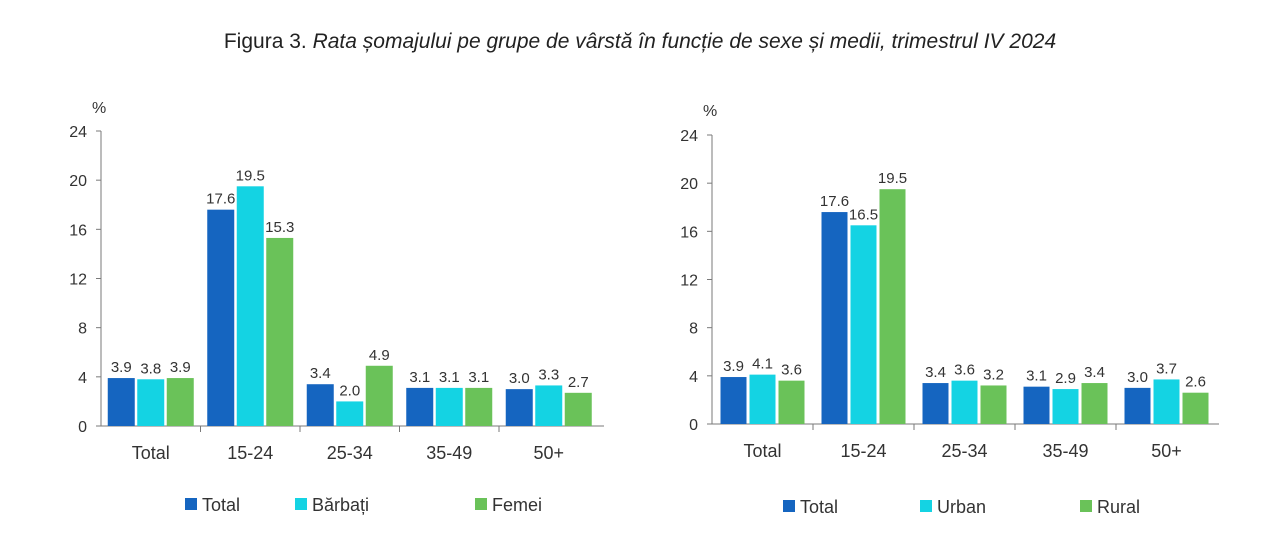 This screenshot has width=1280, height=545. Describe the element at coordinates (349, 390) in the screenshot. I see `data-label: 2.0` at that location.